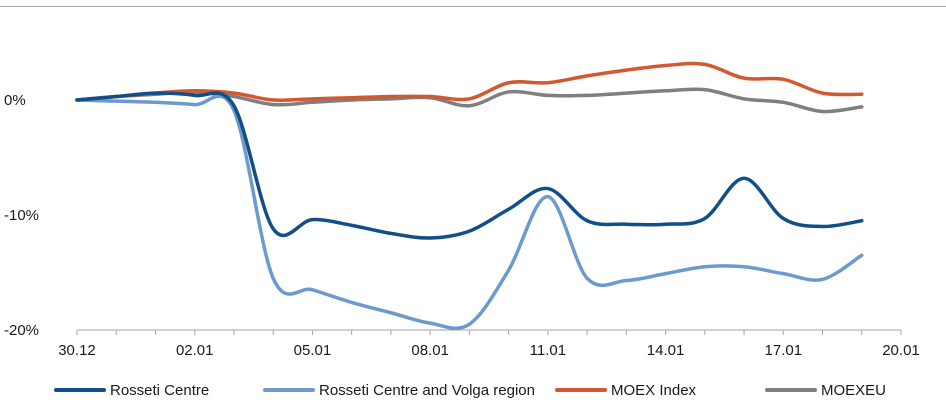  What do you see at coordinates (469, 82) in the screenshot?
I see `series-line-moex-index` at bounding box center [469, 82].